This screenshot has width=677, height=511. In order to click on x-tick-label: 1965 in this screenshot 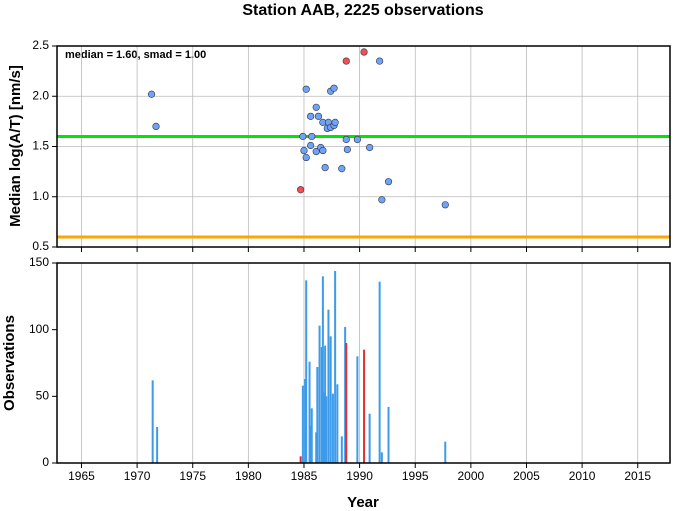, I will do `click(81, 476)`.